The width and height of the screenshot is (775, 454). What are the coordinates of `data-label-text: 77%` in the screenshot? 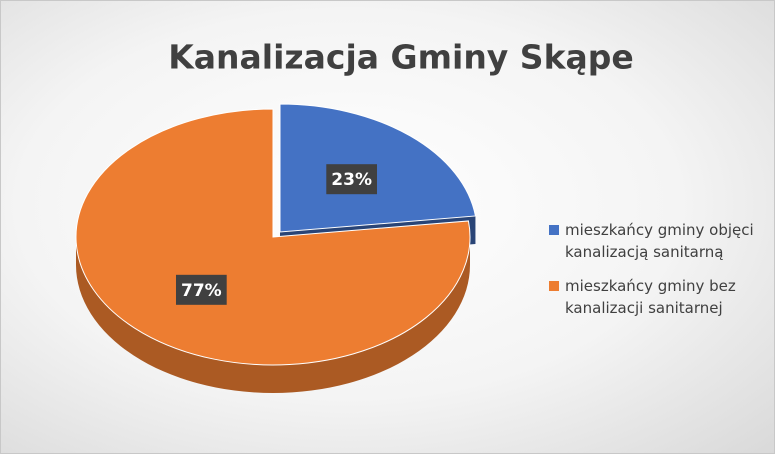 It's located at (201, 291).